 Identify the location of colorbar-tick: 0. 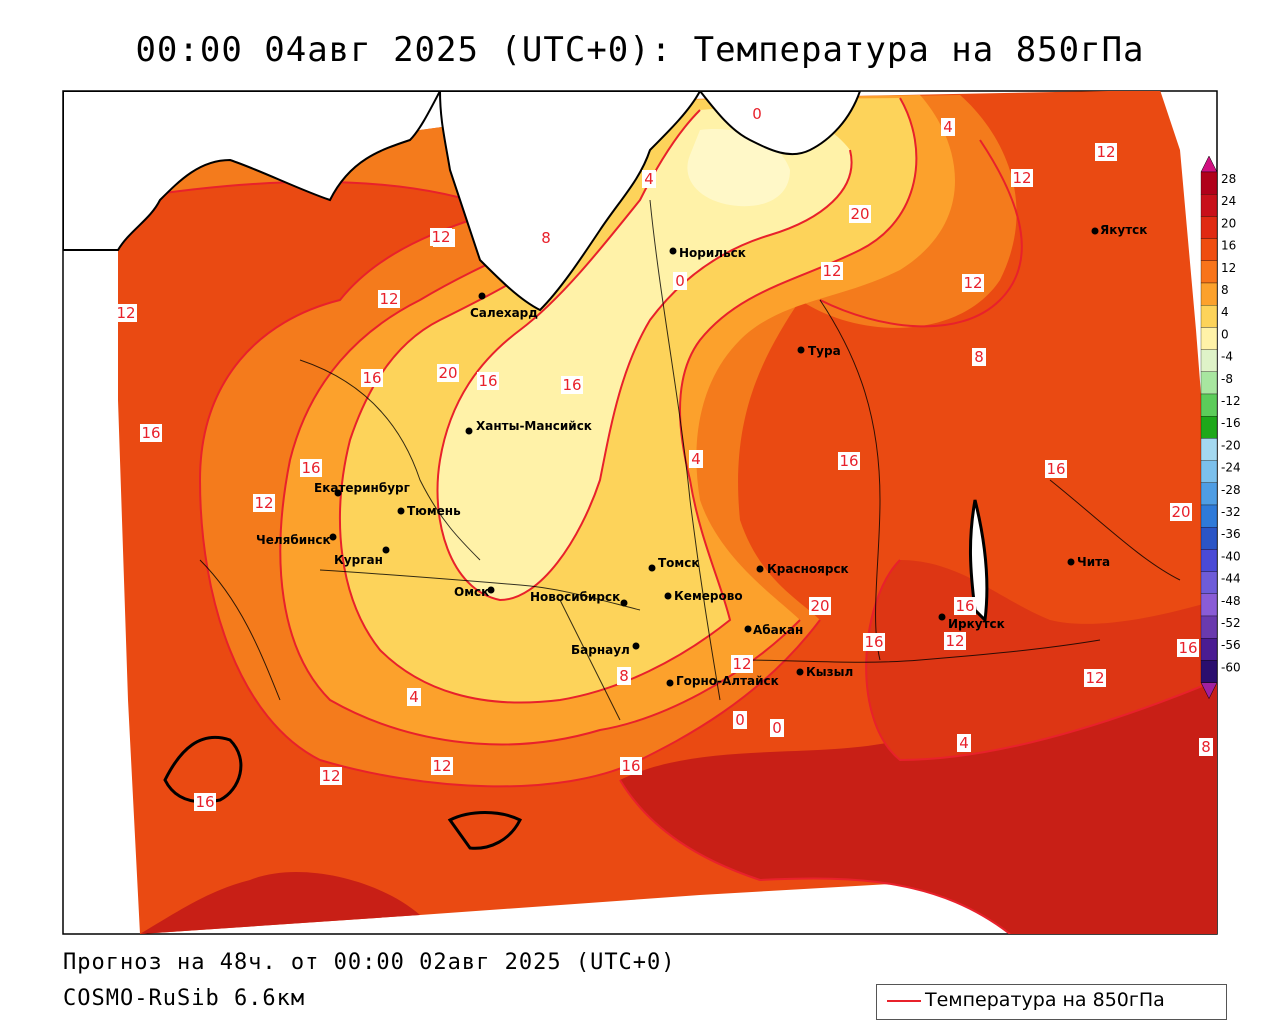
(1225, 334).